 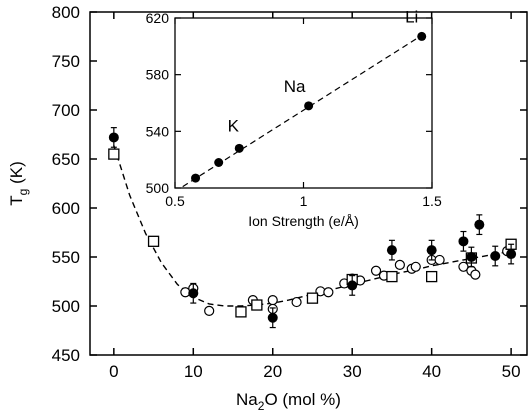 What do you see at coordinates (175, 201) in the screenshot?
I see `inset-x-tick-label: 0.5` at bounding box center [175, 201].